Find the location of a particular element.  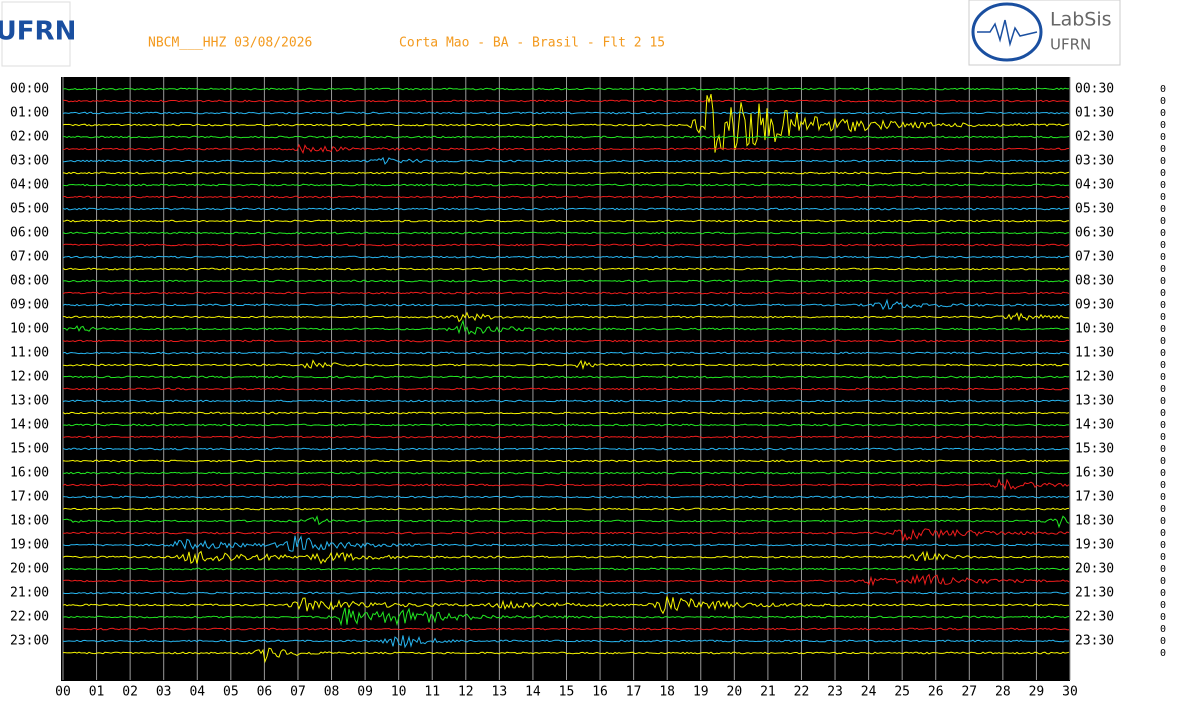

station-title: NBCM___HHZ 03/08/2026 is located at coordinates (230, 43).